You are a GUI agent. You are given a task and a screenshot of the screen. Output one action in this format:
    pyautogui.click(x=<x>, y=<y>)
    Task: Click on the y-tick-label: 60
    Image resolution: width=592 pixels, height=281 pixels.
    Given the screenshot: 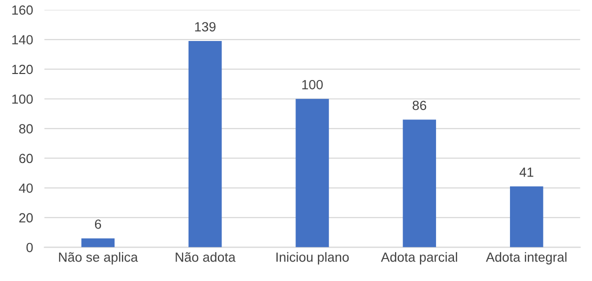 What is the action you would take?
    pyautogui.click(x=26, y=159)
    